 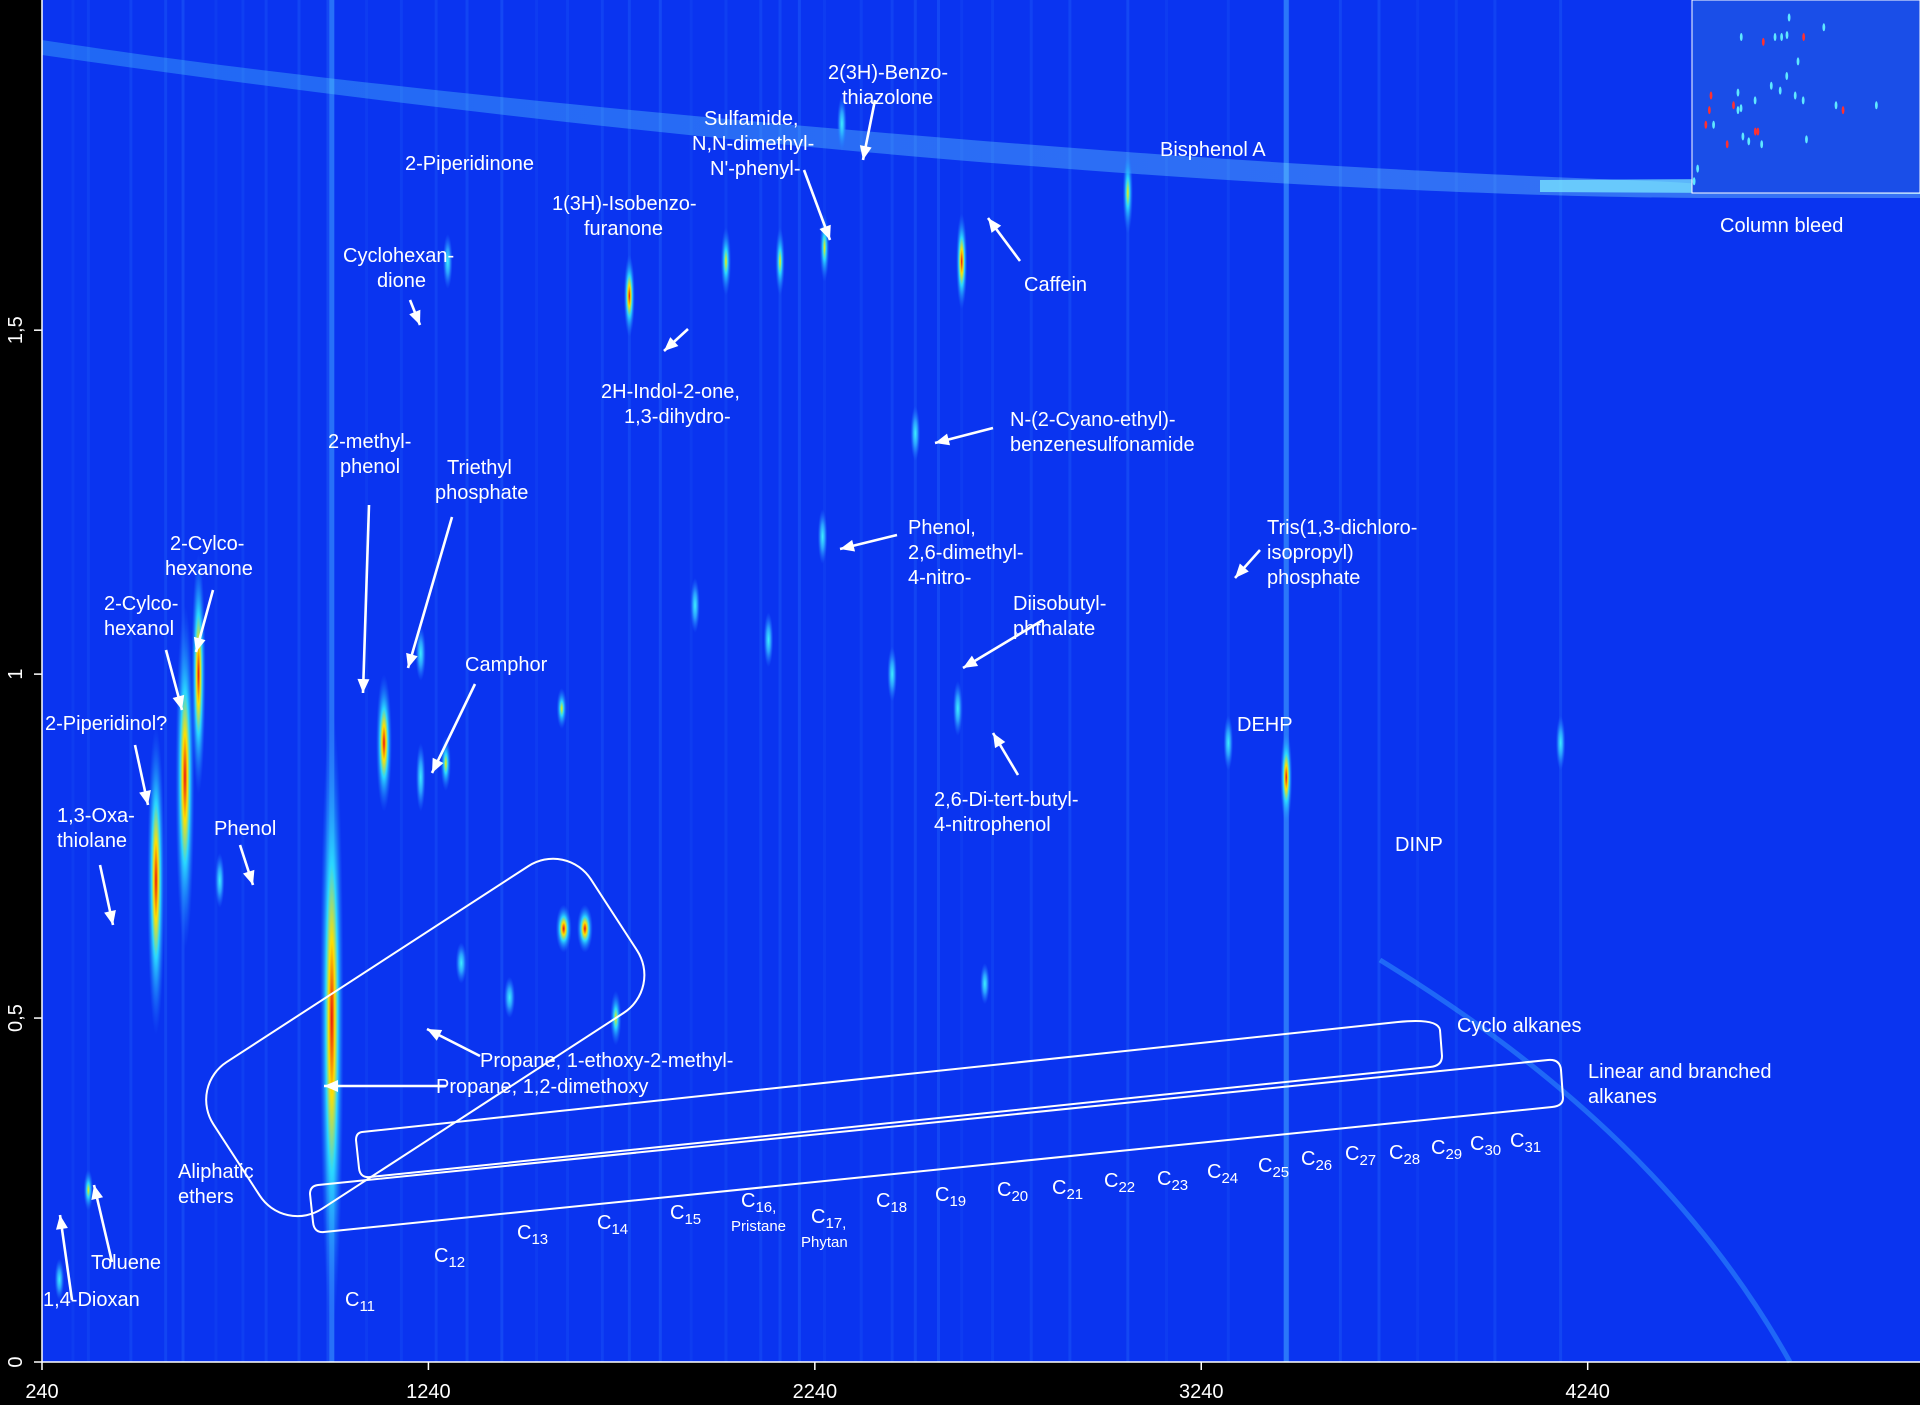 I want to click on alkane-number: 13, so click(x=539, y=1239).